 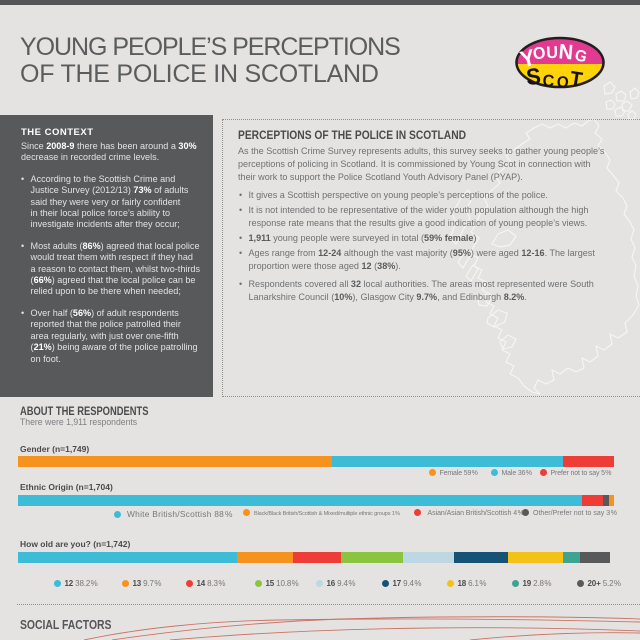 What do you see at coordinates (528, 58) in the screenshot?
I see `svg-text: Y` at bounding box center [528, 58].